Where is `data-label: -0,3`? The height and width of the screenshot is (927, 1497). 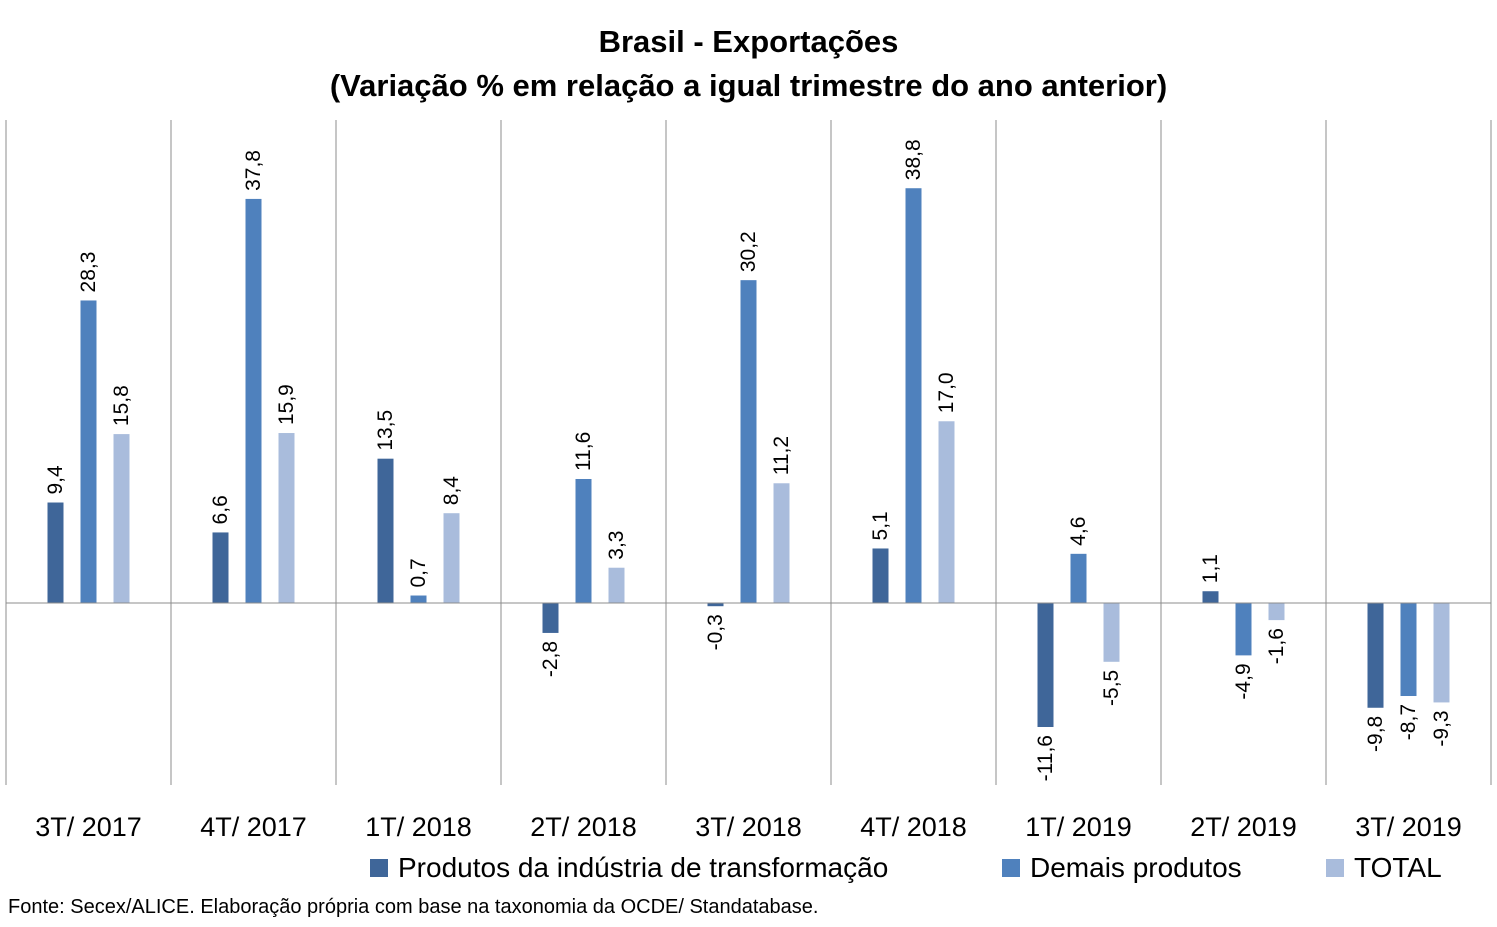
data-label: -0,3 is located at coordinates (715, 632).